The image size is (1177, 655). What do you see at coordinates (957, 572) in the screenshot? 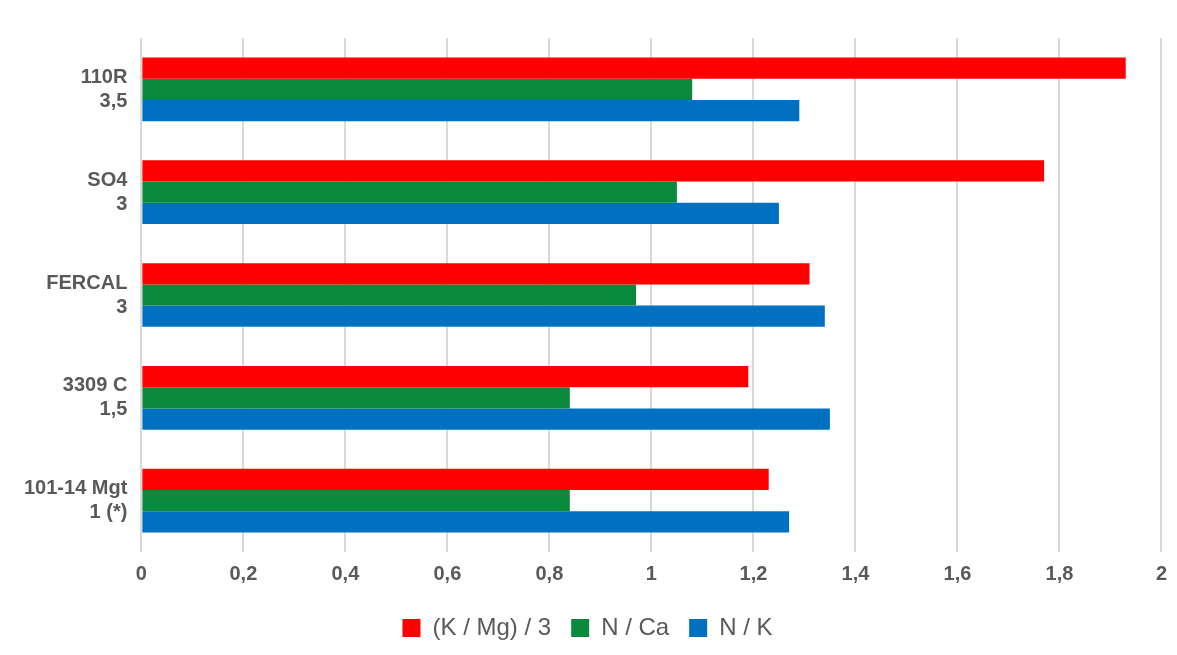
I see `x-tick-label: 1,6` at bounding box center [957, 572].